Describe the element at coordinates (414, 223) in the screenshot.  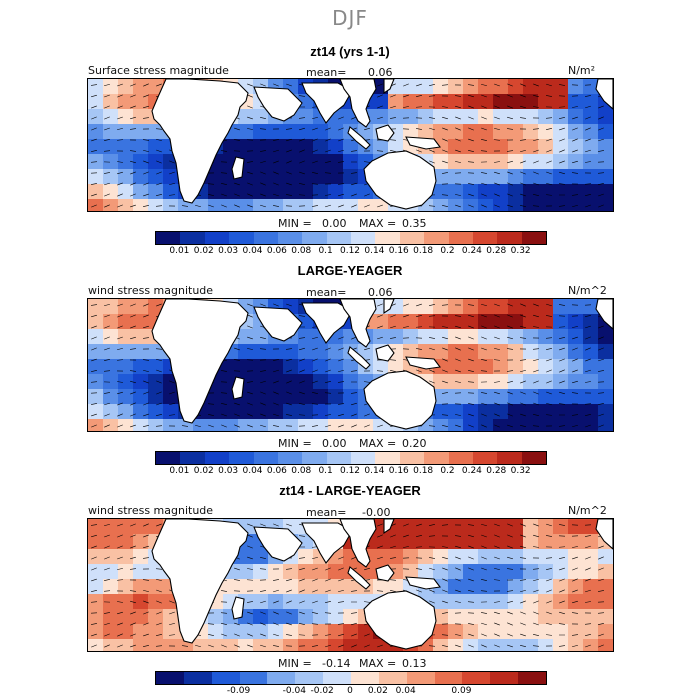
I see `panel-1-max-value: 0.35` at that location.